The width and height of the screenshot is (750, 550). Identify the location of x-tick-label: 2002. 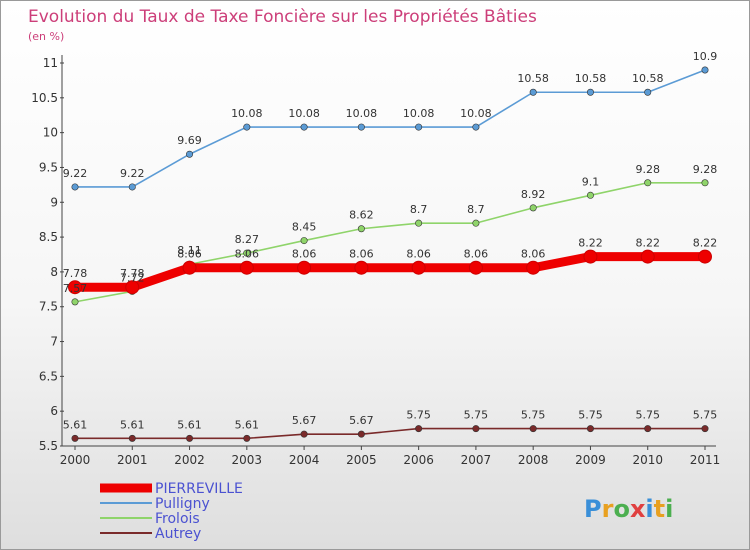
(189, 460).